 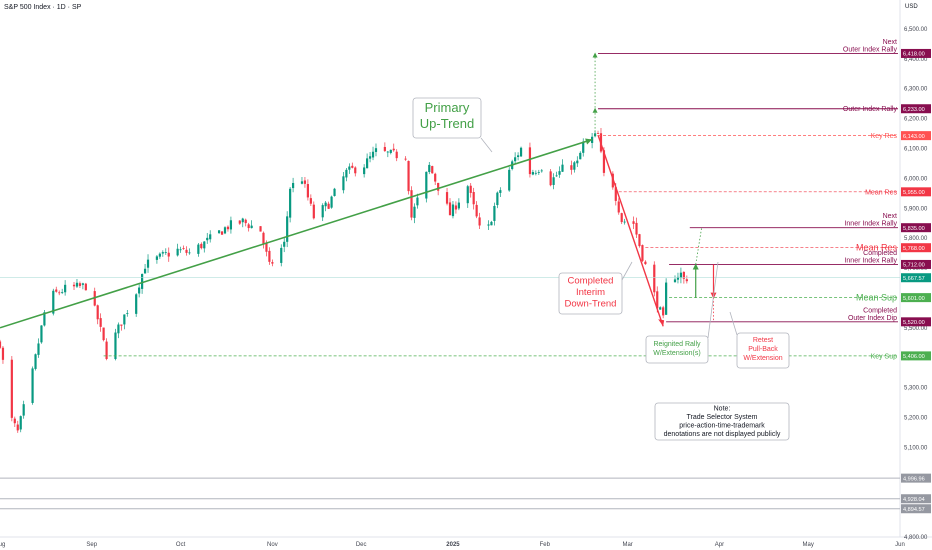 What do you see at coordinates (447, 123) in the screenshot?
I see `callout-text-primary: Up-Trend` at bounding box center [447, 123].